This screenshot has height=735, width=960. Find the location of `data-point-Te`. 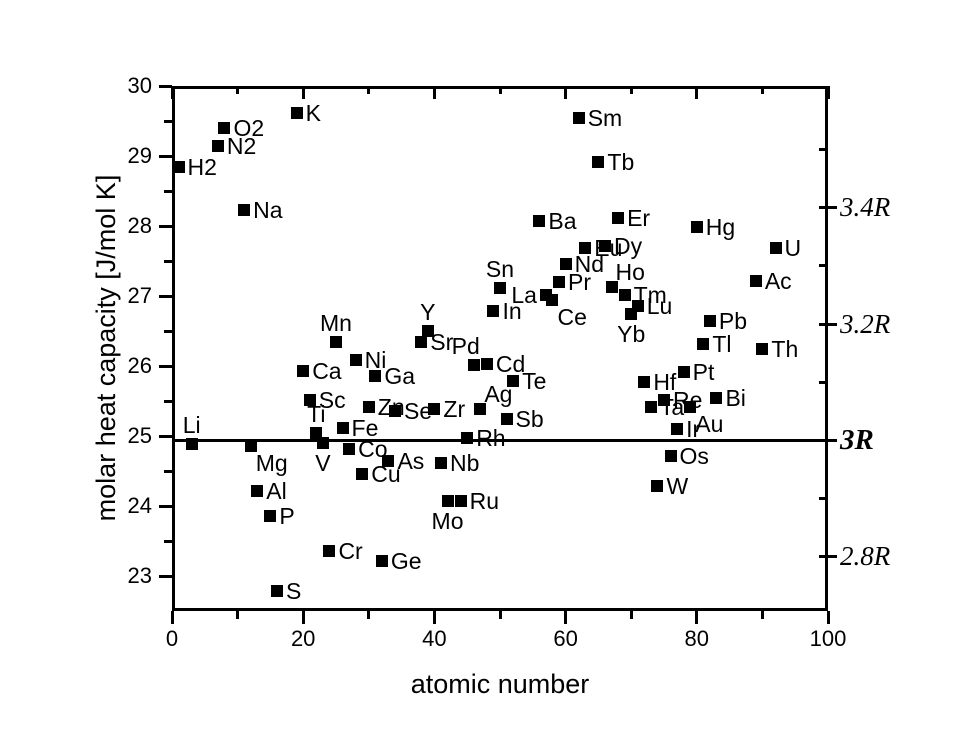

data-point-Te is located at coordinates (513, 381).